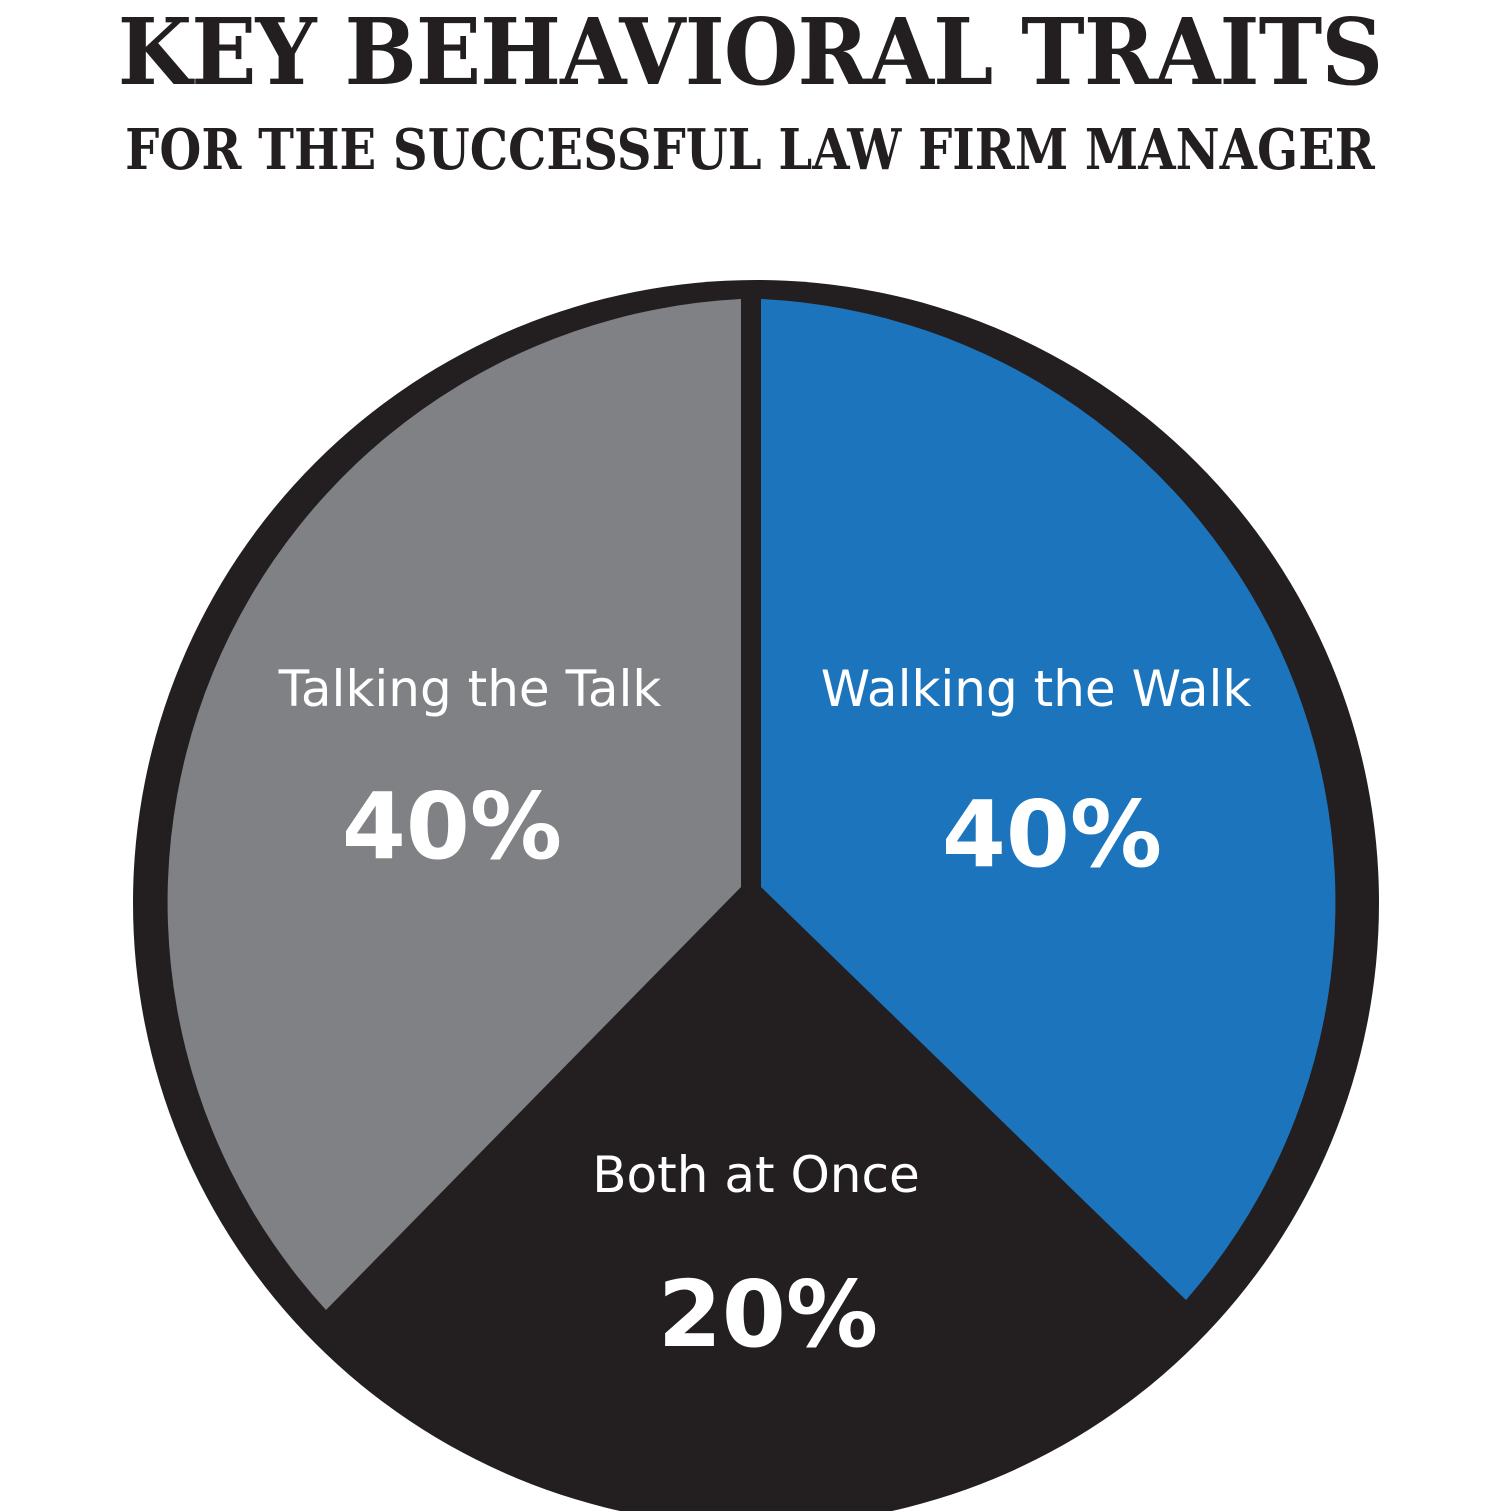 The width and height of the screenshot is (1500, 1511). Describe the element at coordinates (452, 826) in the screenshot. I see `slice-value-talking: 40%` at that location.